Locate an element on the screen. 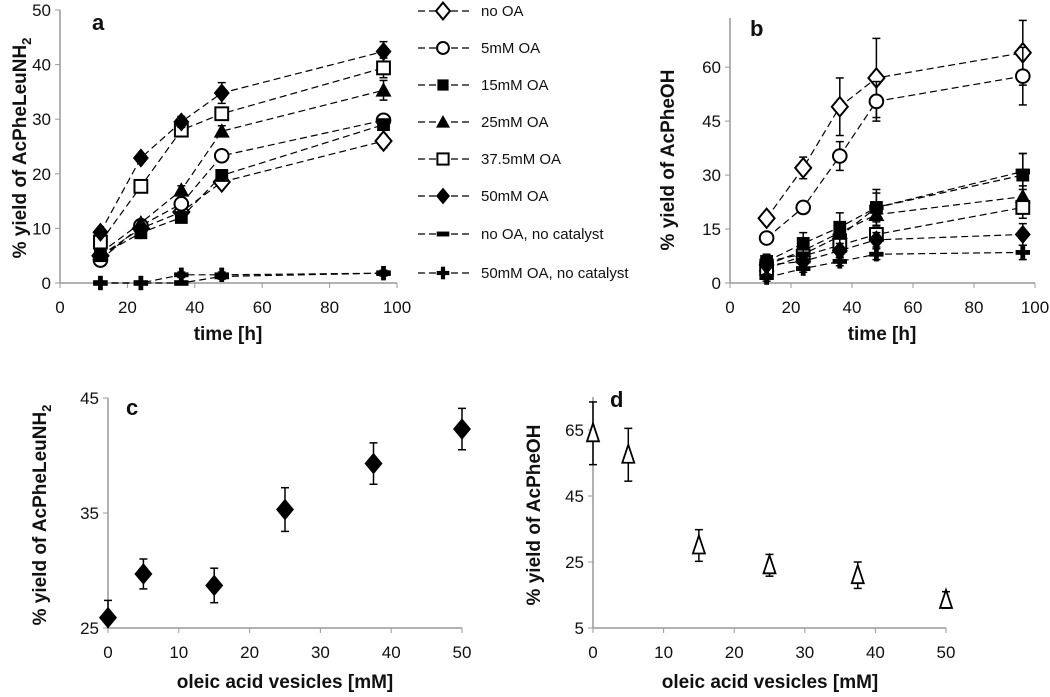 The width and height of the screenshot is (1050, 697). panel-b: 0 20 40 60 80 100 0 15 30 45 60 is located at coordinates (875, 167).